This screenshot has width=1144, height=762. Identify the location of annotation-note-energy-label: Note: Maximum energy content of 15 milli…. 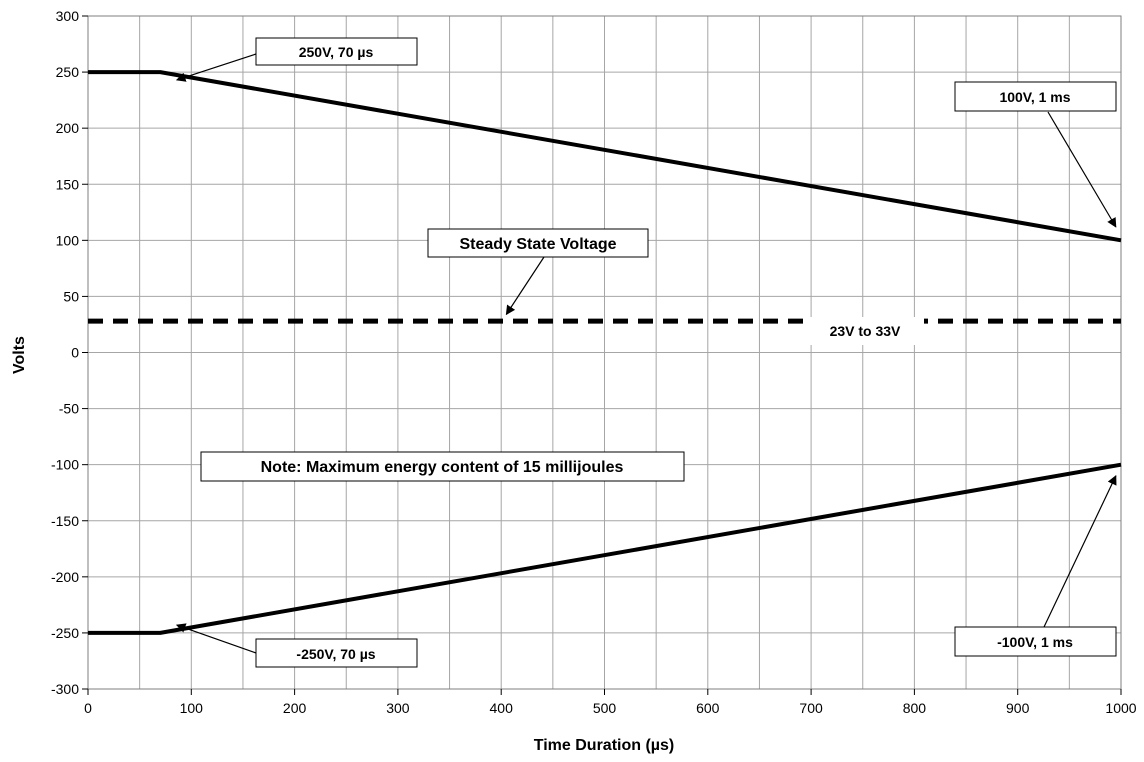
(442, 467).